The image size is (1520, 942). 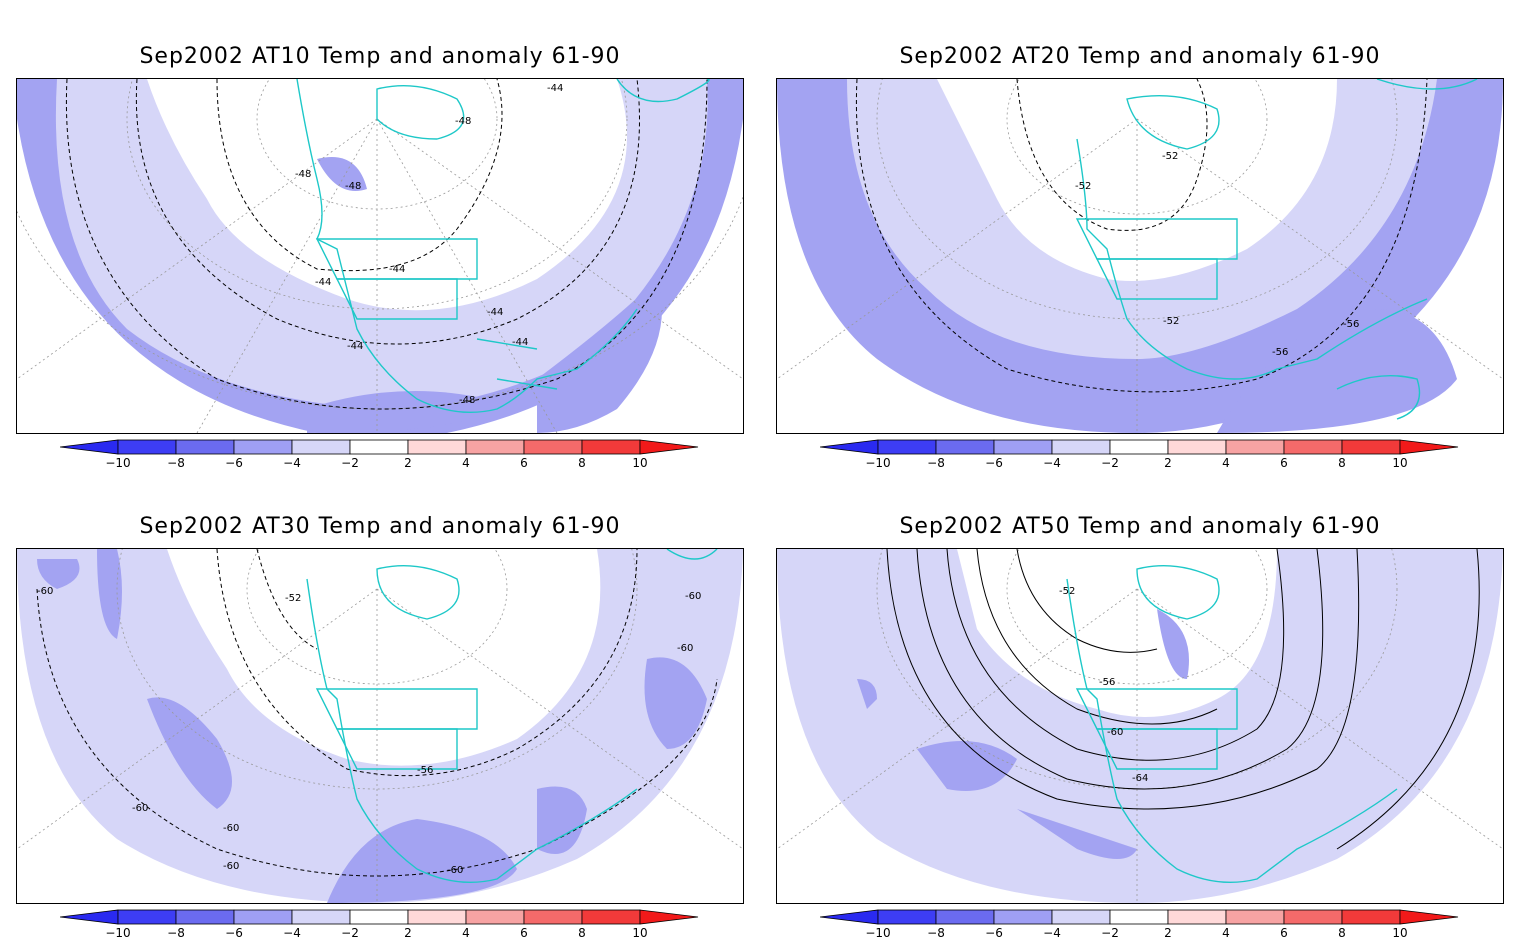 What do you see at coordinates (582, 933) in the screenshot?
I see `colorbar-tick-label: 8` at bounding box center [582, 933].